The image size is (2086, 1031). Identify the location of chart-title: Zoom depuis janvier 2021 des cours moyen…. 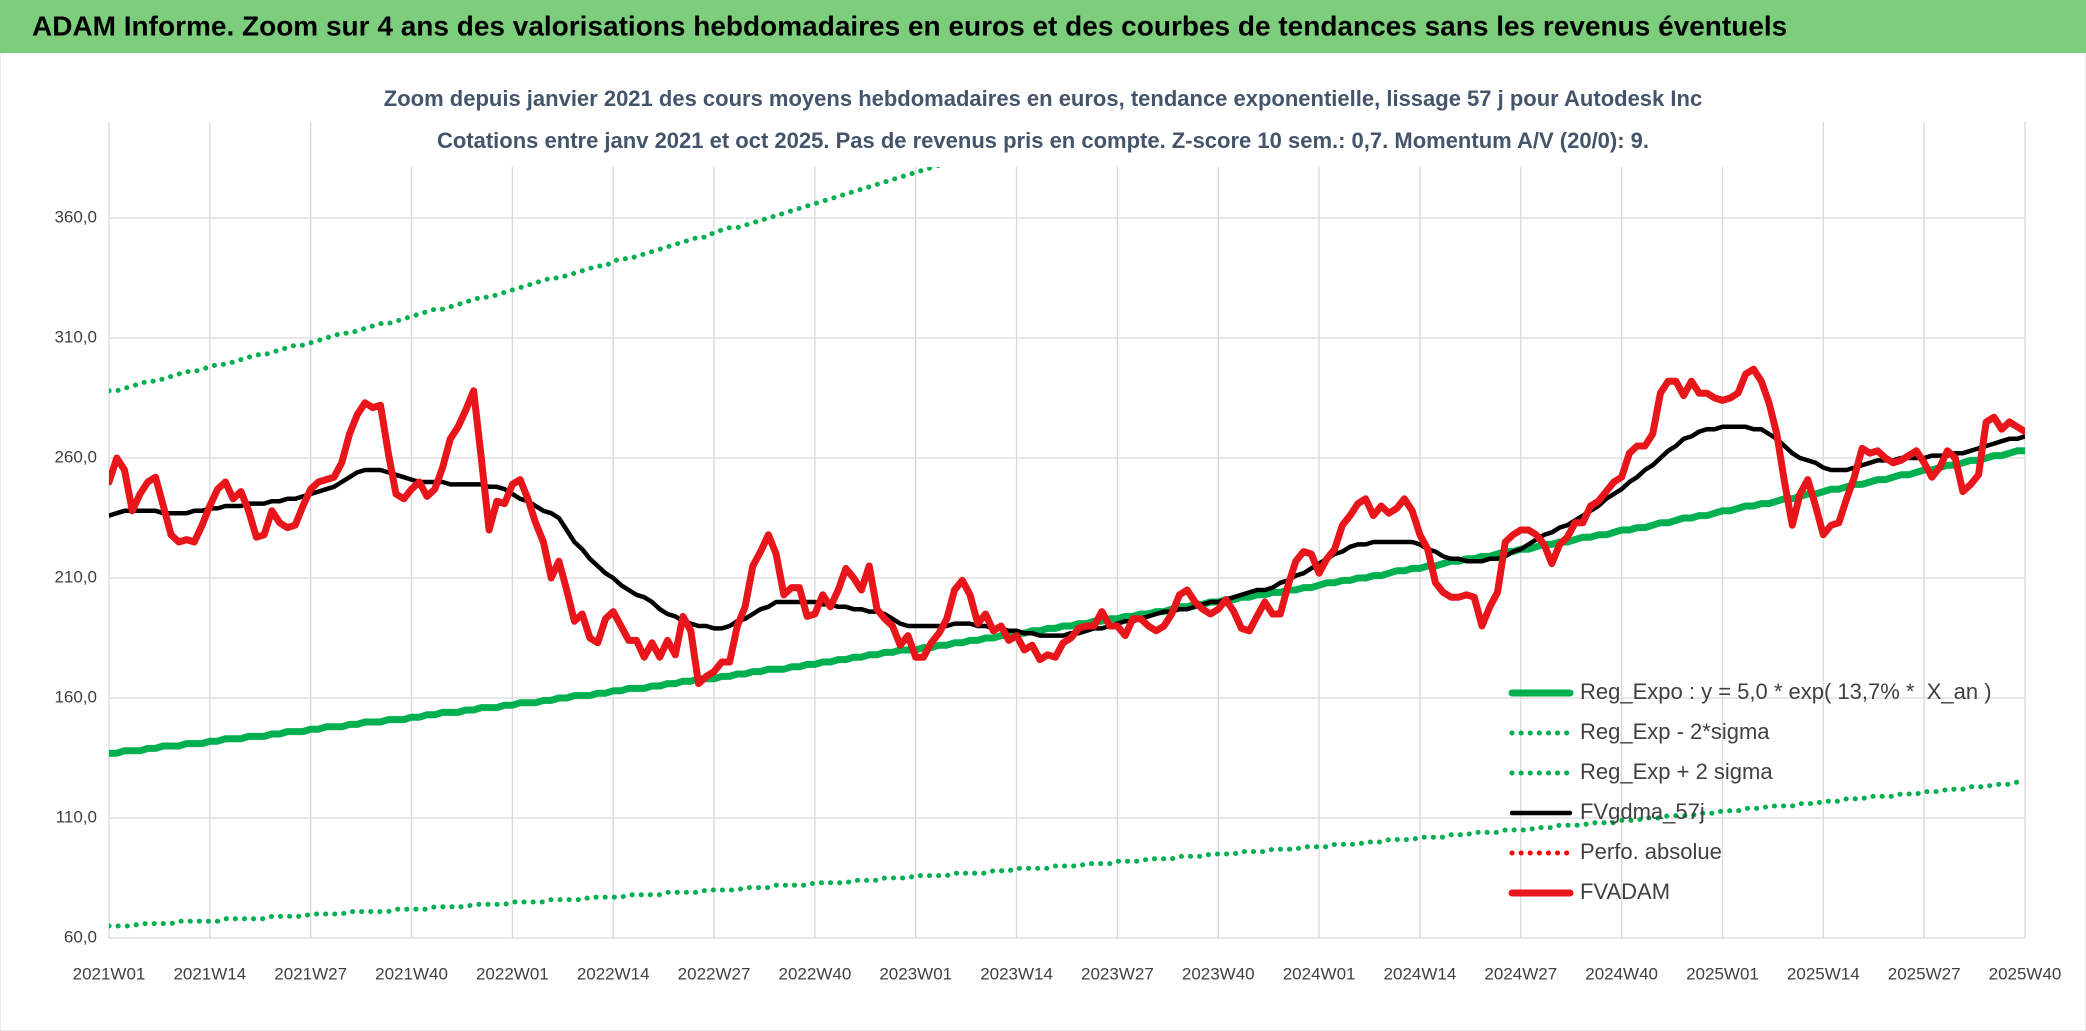
(1043, 98).